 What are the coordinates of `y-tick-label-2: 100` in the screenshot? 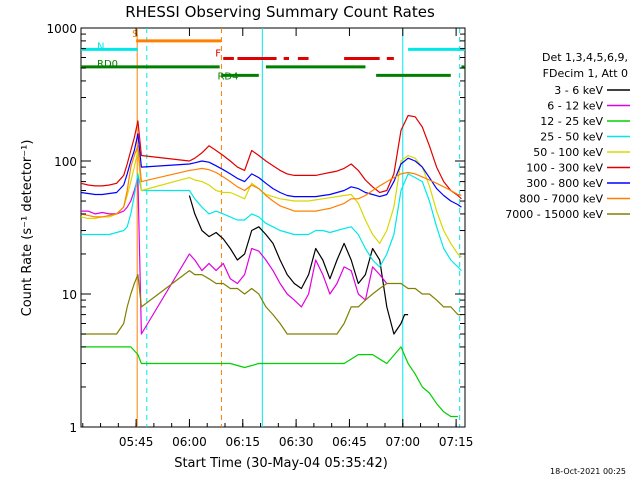 It's located at (65, 162).